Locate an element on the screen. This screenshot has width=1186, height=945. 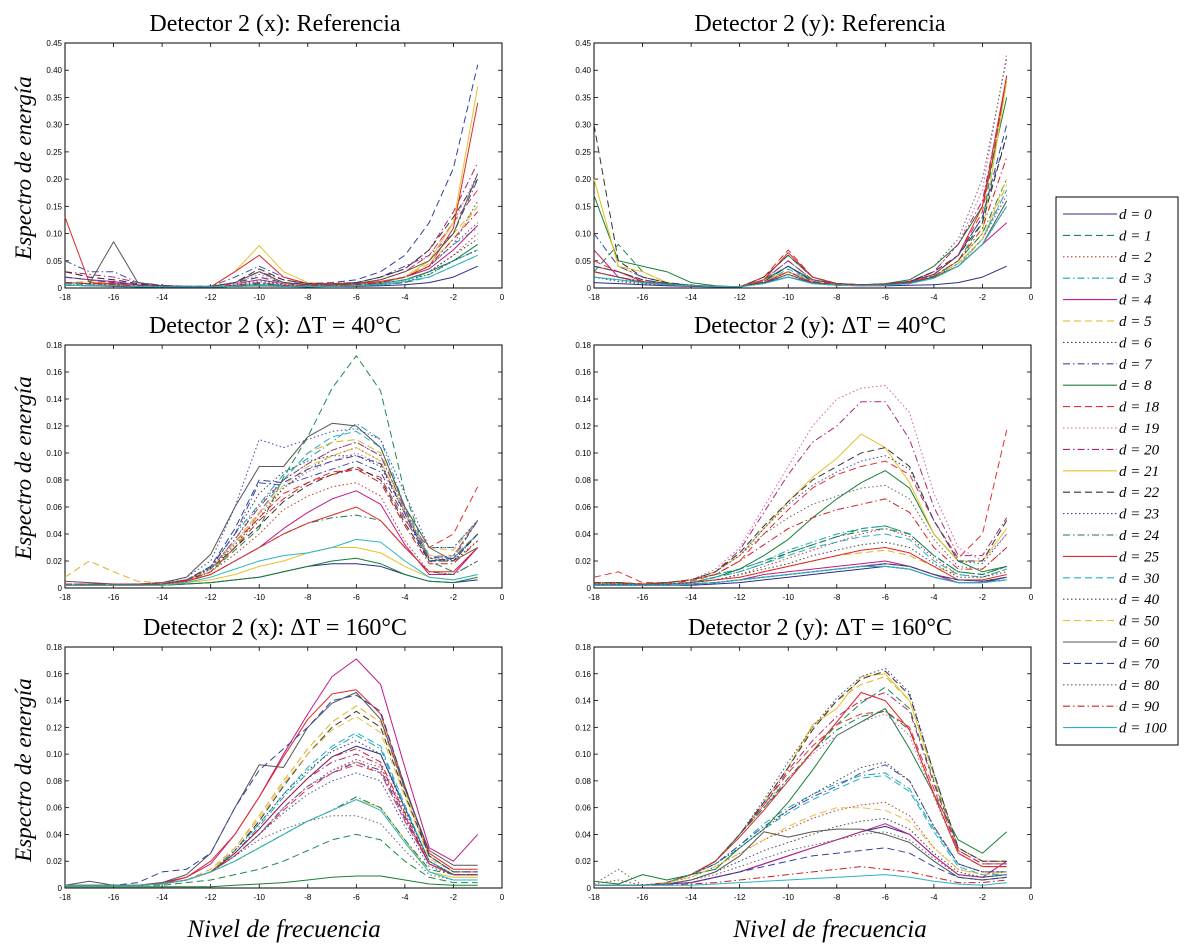
legend-label: d = 25 is located at coordinates (1139, 557).